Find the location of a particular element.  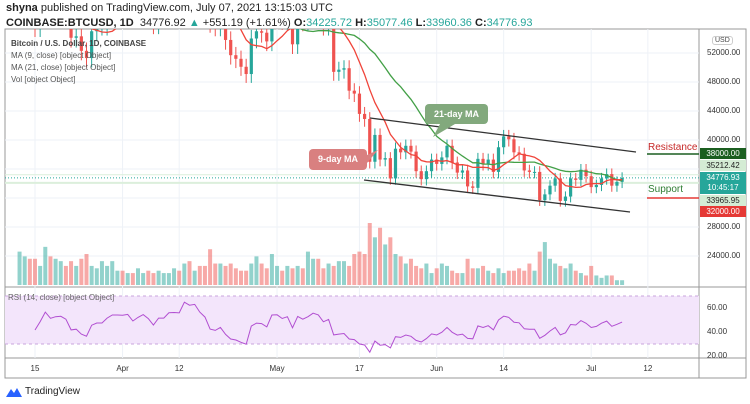

last-price: 34776.92 is located at coordinates (162, 23).